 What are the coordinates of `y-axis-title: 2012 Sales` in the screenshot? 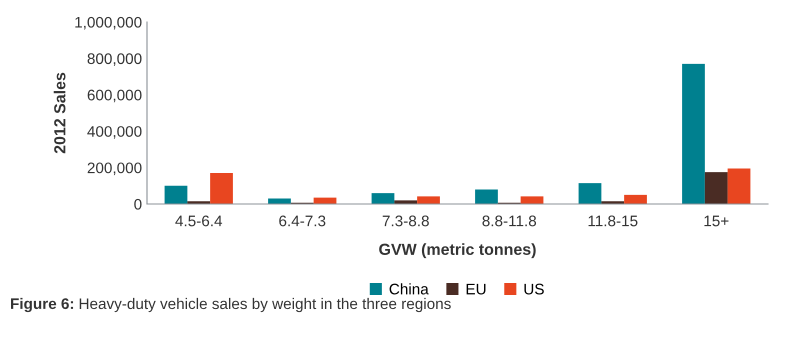 It's located at (60, 113).